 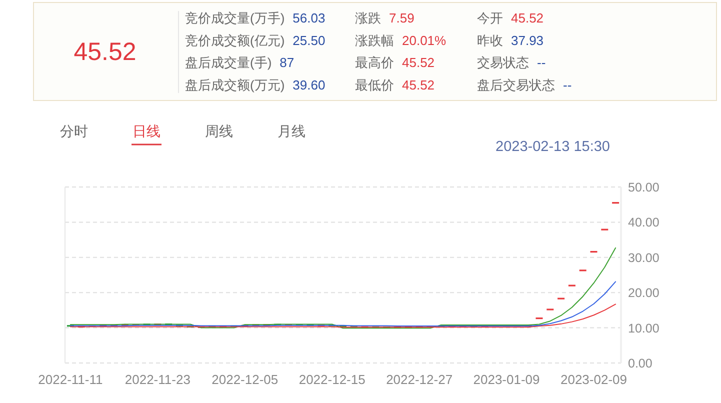 What do you see at coordinates (157, 379) in the screenshot?
I see `x-tick-label: 2022-11-23` at bounding box center [157, 379].